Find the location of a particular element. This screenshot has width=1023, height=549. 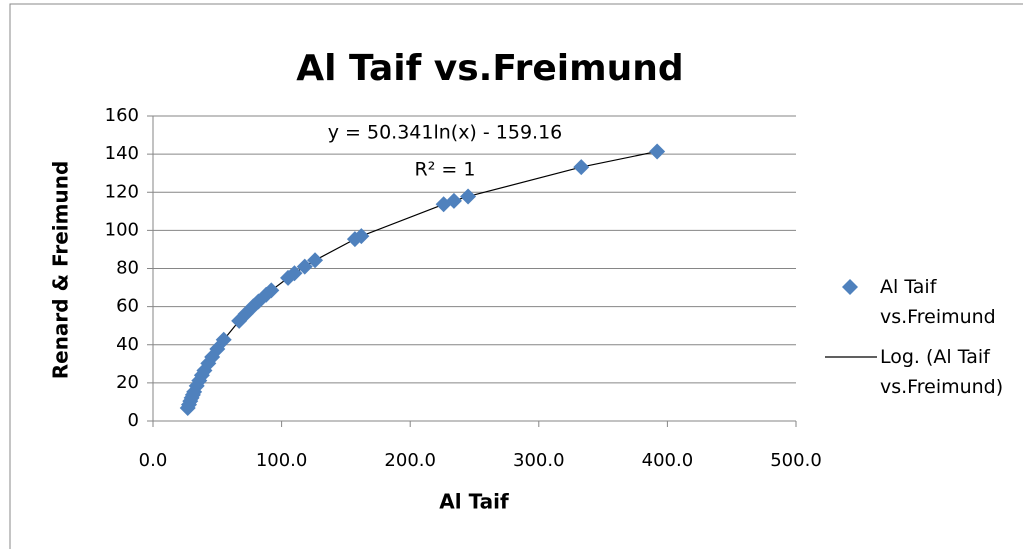

x-tick-label: 200.0 is located at coordinates (410, 460).